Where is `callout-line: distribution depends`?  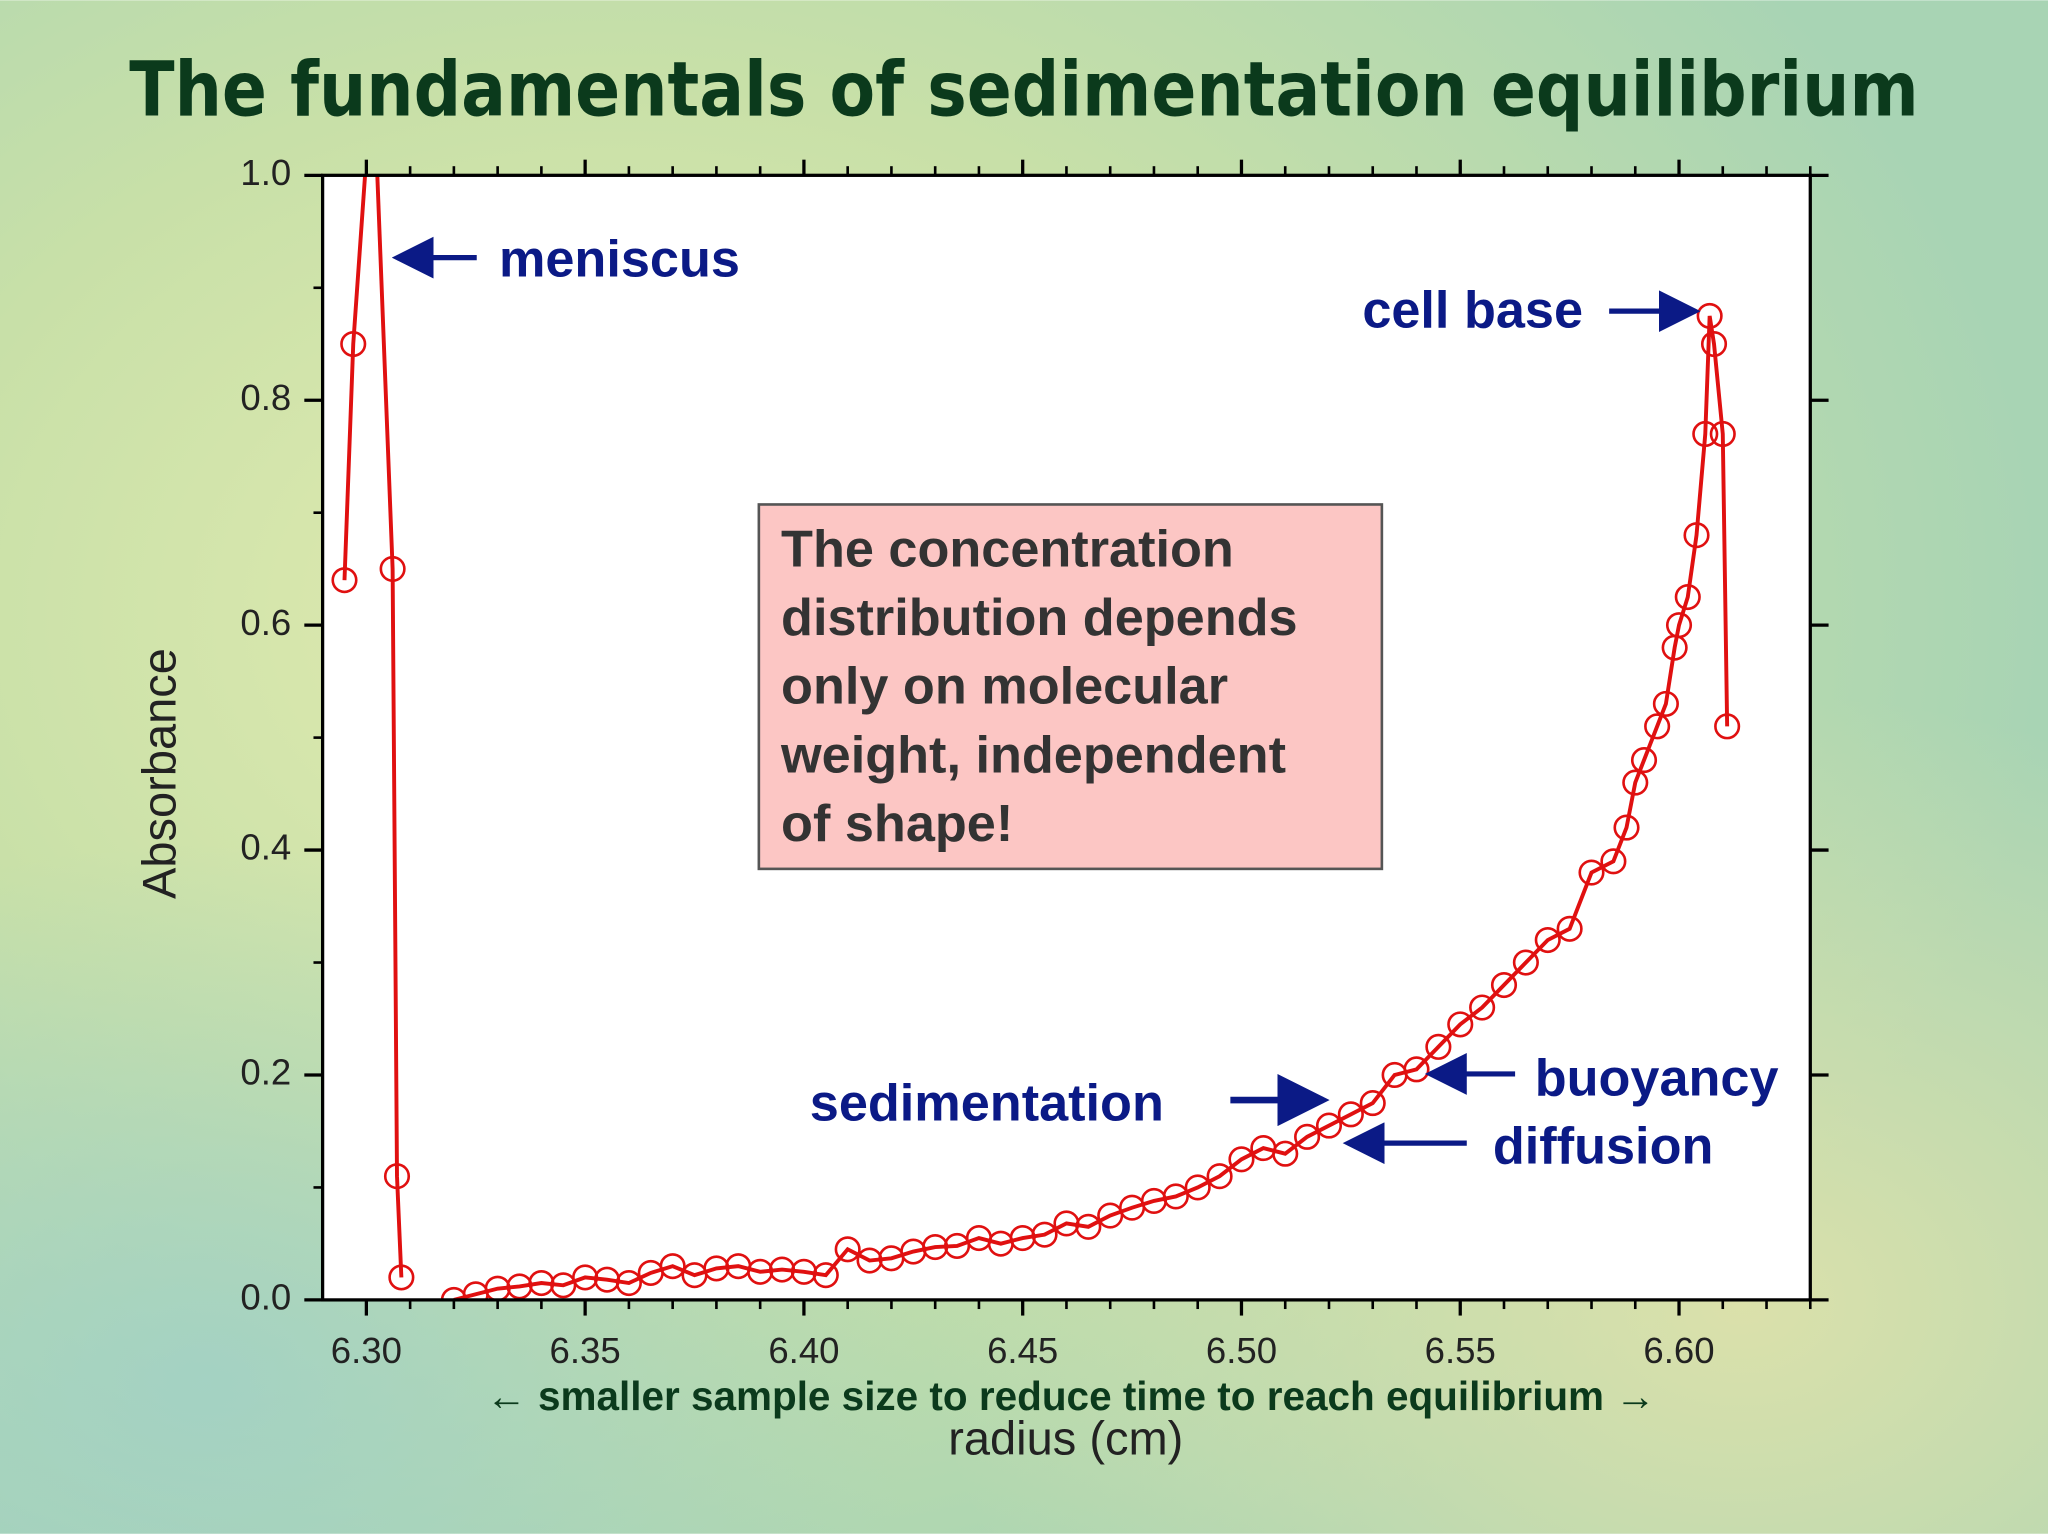 callout-line: distribution depends is located at coordinates (1039, 618).